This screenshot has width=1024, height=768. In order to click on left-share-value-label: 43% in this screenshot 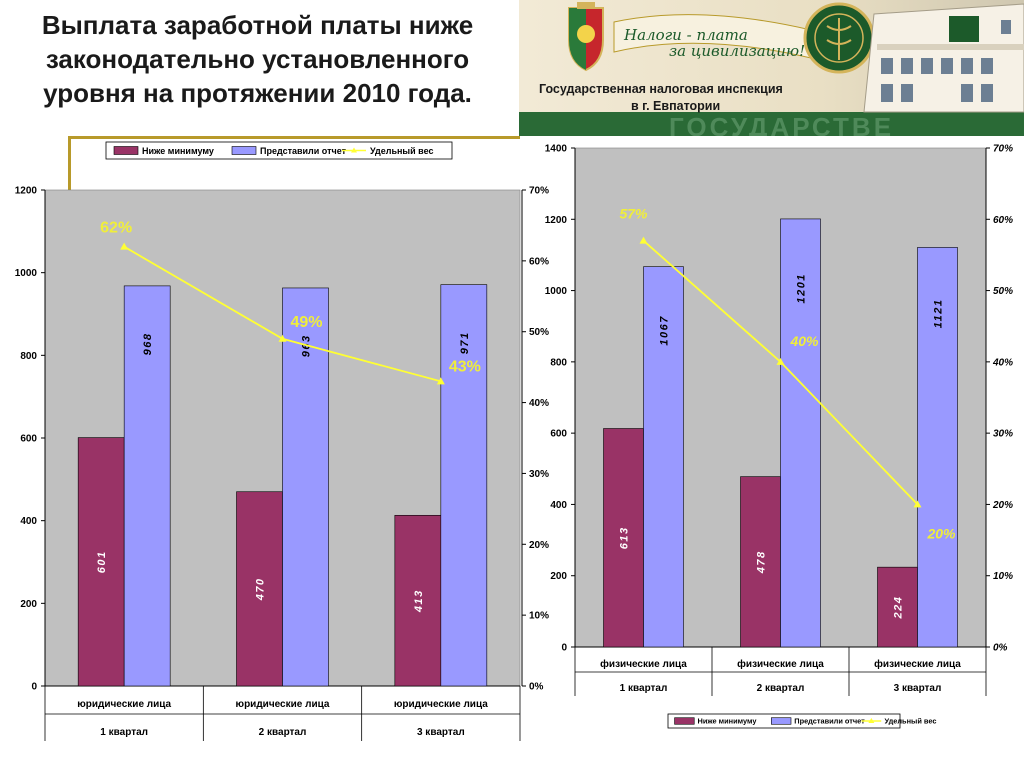, I will do `click(465, 366)`.